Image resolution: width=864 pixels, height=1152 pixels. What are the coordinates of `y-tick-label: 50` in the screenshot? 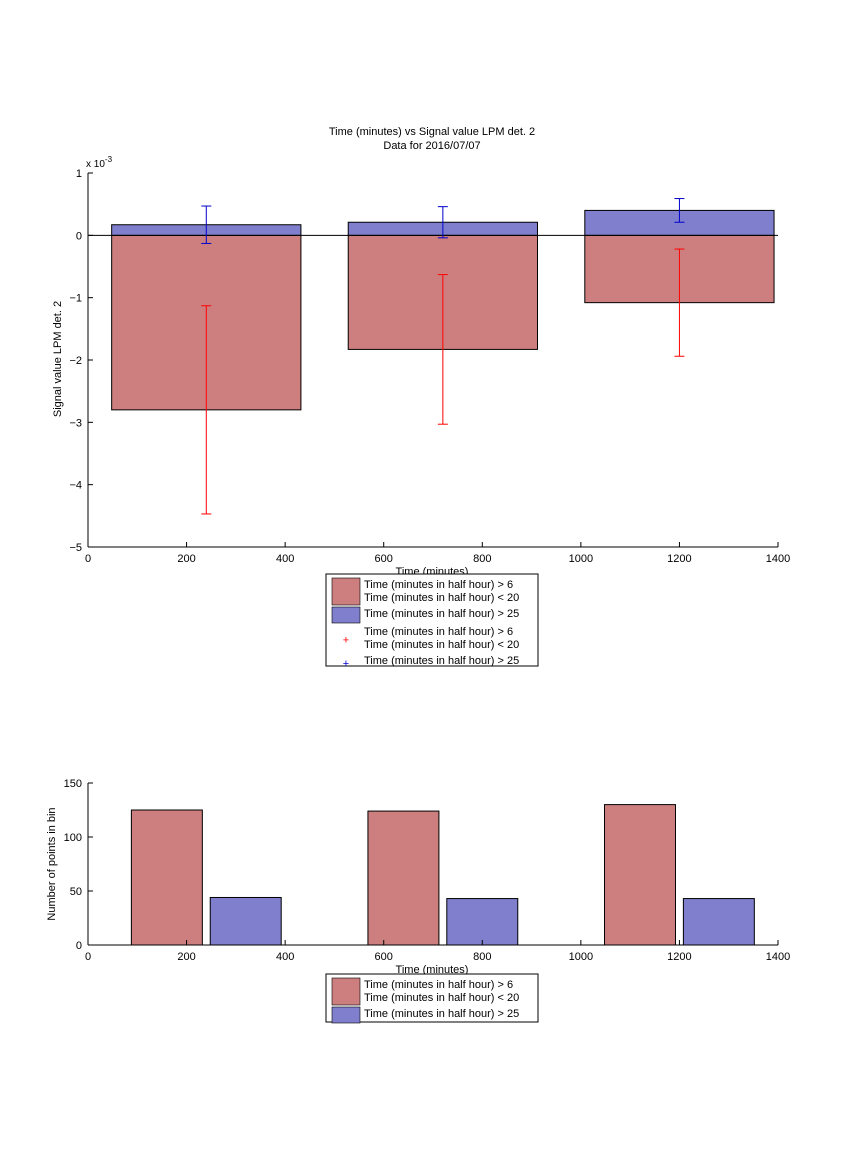 It's located at (76, 892).